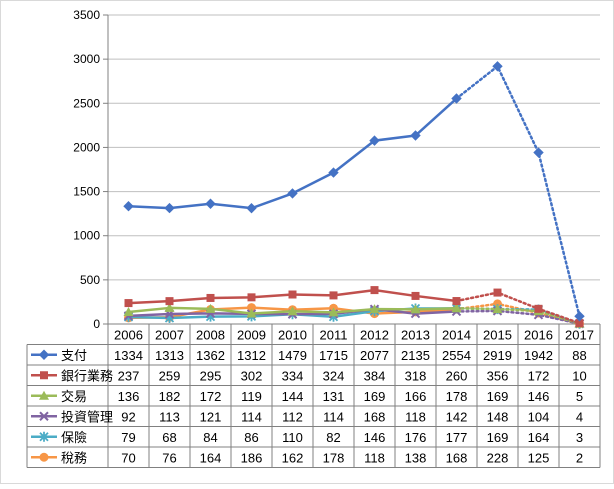 The image size is (614, 489). Describe the element at coordinates (210, 437) in the screenshot. I see `data-label: 84` at that location.